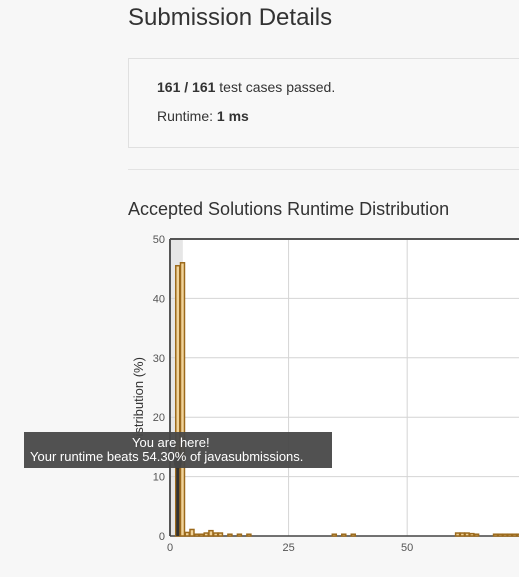 This screenshot has height=577, width=519. What do you see at coordinates (159, 299) in the screenshot?
I see `y-tick-label: 40` at bounding box center [159, 299].